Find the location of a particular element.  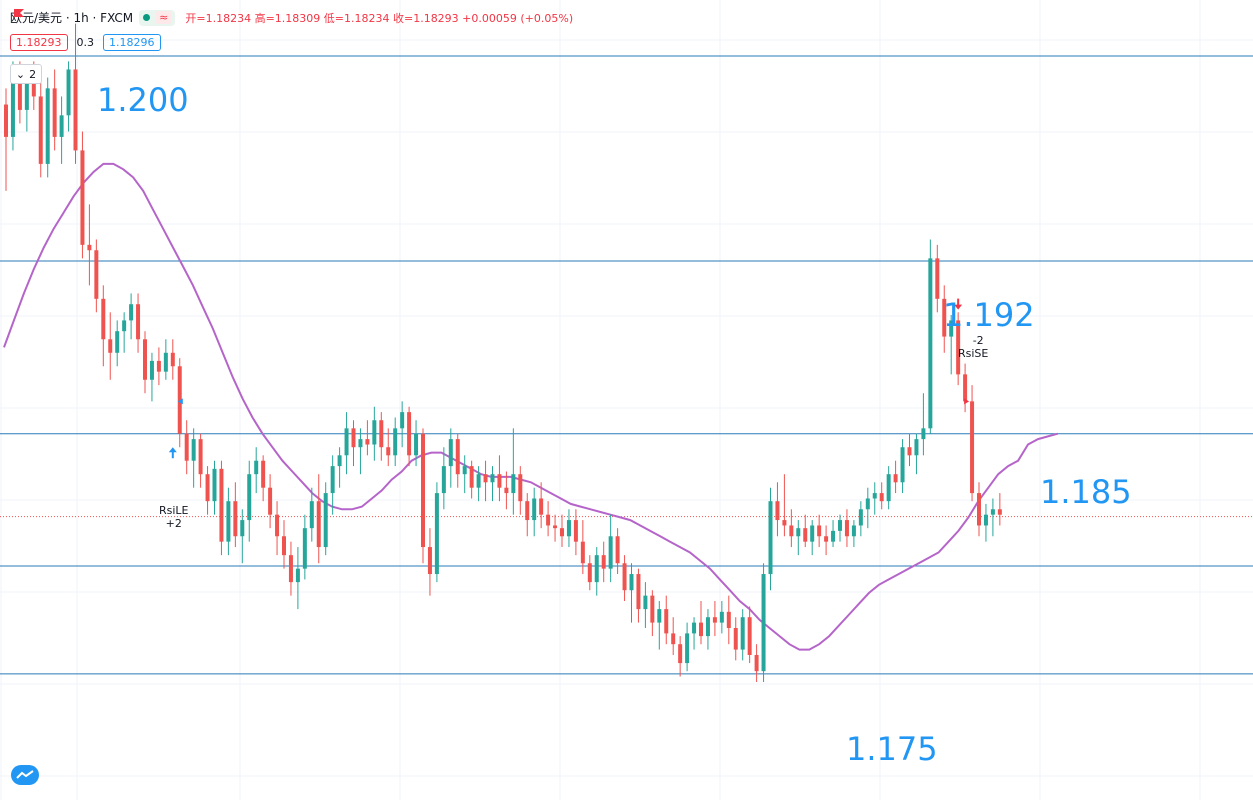

annotation-level-1192: 1.192 is located at coordinates (989, 315).